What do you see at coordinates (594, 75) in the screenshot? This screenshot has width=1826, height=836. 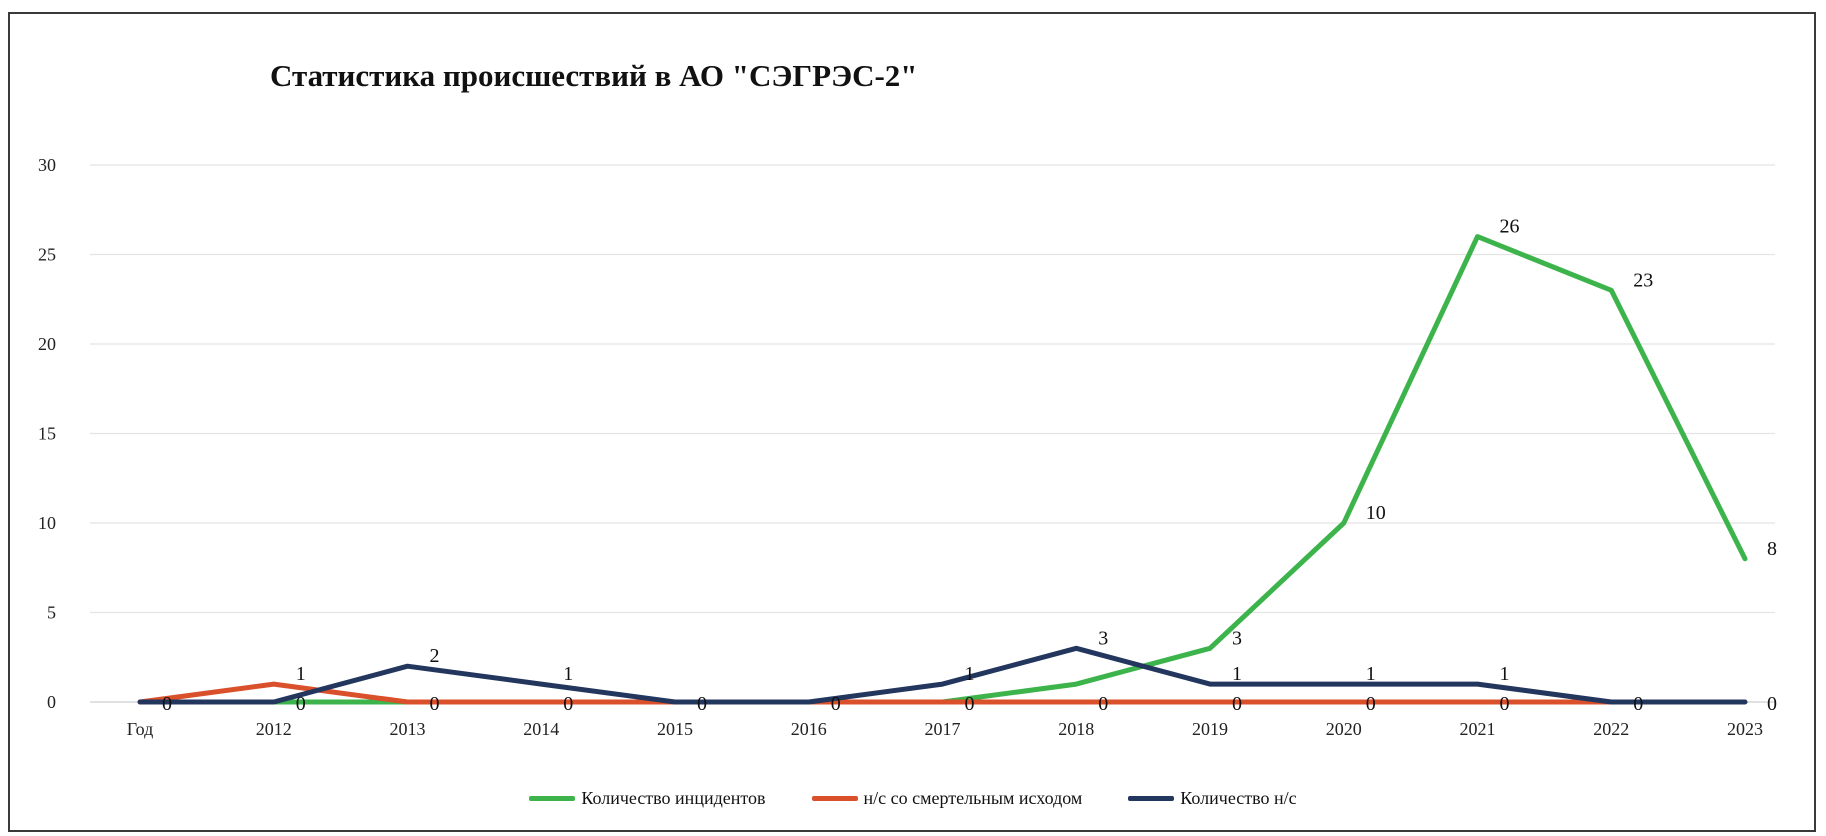 I see `chart-title: Статистика происшествий в АО "СЭГРЭС-2"` at bounding box center [594, 75].